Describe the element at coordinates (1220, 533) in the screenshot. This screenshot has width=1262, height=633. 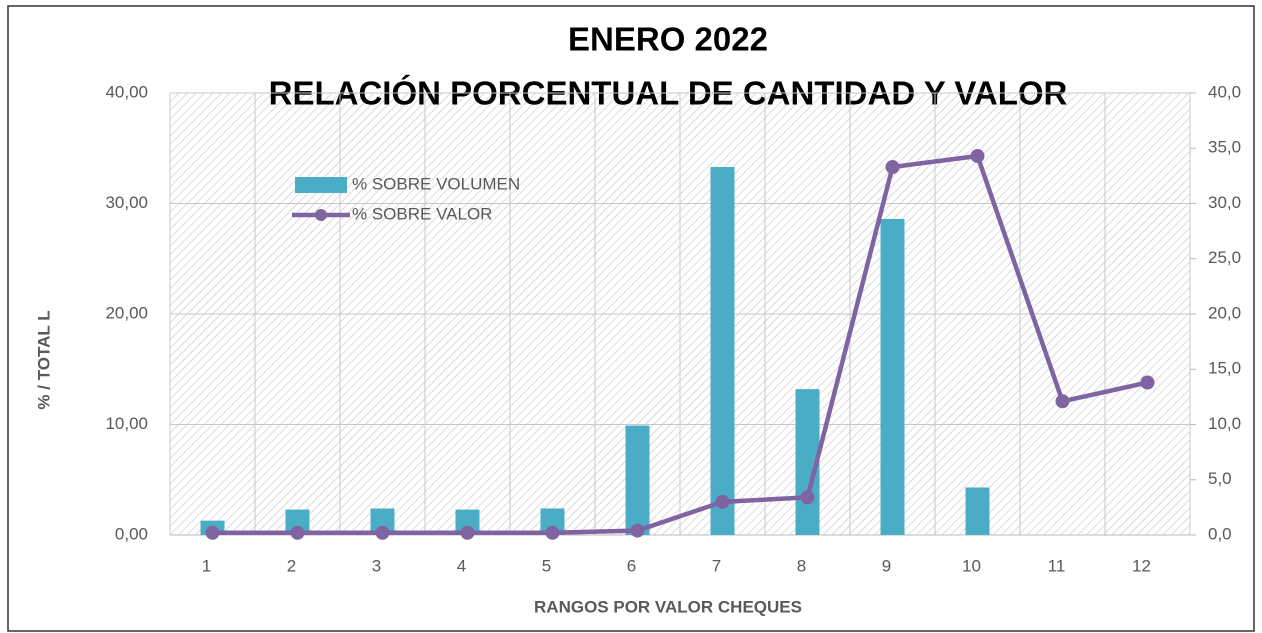
I see `y2-tick-label: 0,0` at that location.